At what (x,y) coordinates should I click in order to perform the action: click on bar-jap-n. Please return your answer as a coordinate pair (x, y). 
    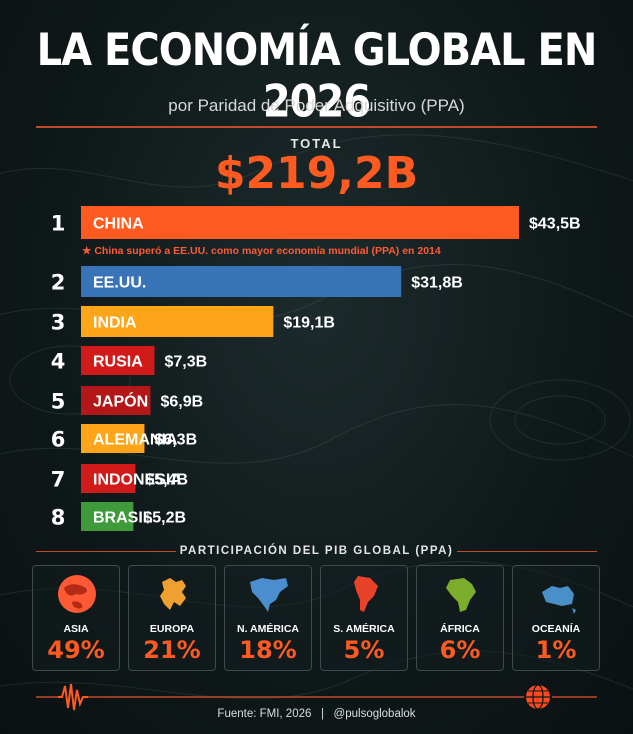
    Looking at the image, I should click on (116, 400).